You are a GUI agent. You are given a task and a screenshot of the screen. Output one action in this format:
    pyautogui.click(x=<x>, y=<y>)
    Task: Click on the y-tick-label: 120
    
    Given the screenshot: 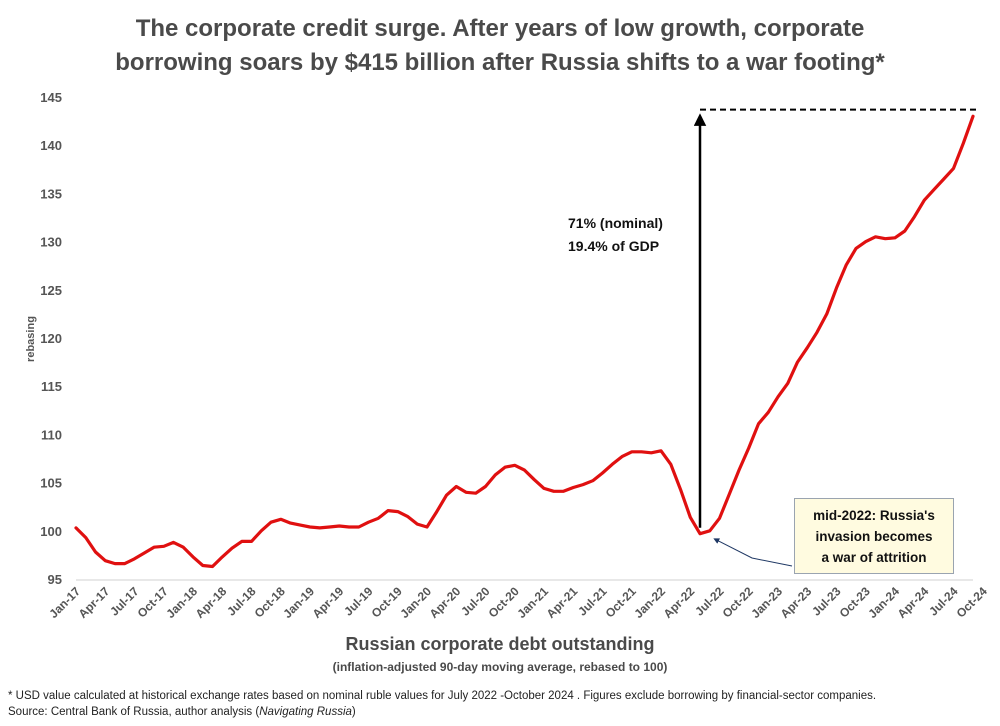 What is the action you would take?
    pyautogui.click(x=51, y=338)
    